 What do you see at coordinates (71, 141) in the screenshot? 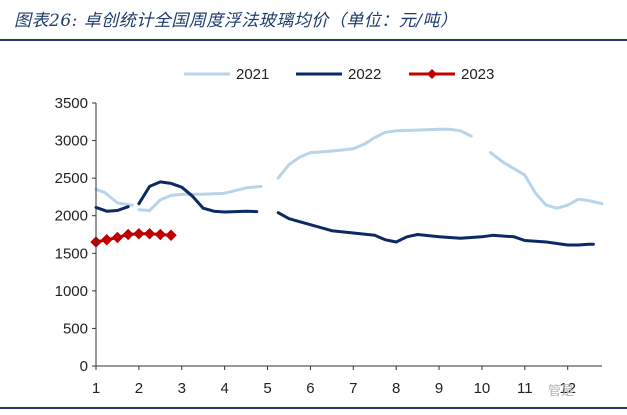
I see `y-tick-label: 3000` at bounding box center [71, 141].